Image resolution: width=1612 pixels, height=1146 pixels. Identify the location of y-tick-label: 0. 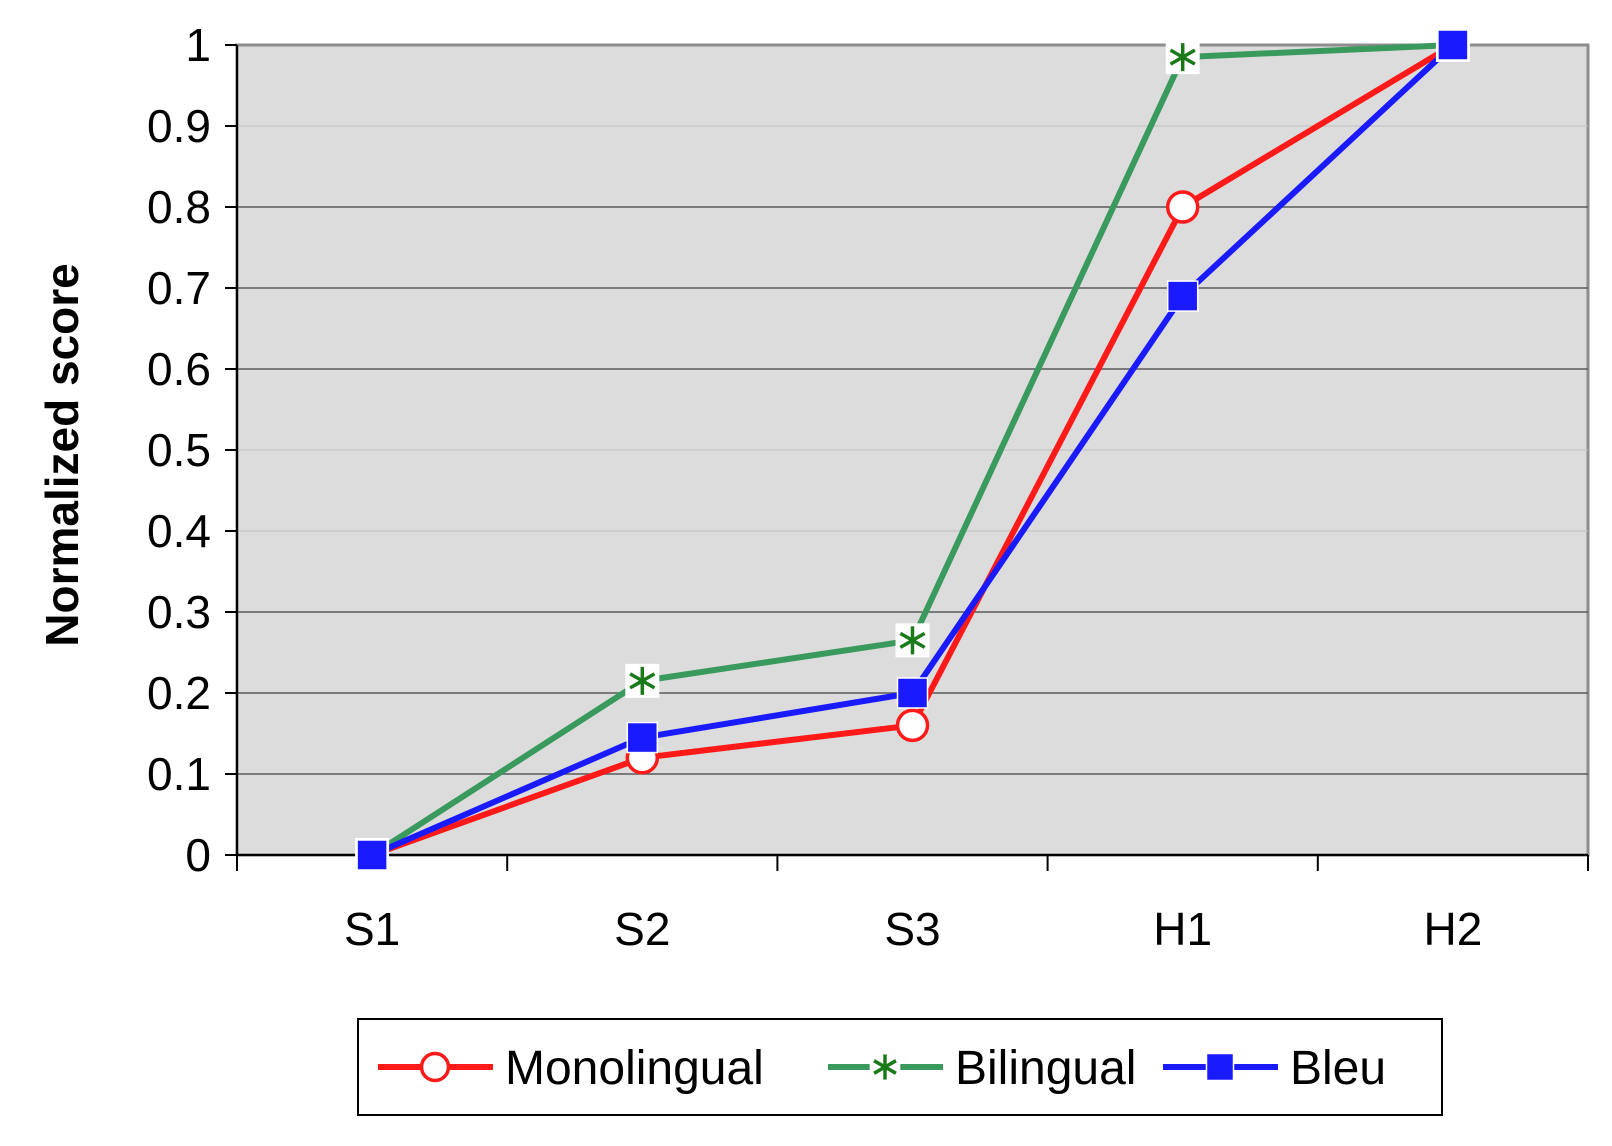
(198, 855).